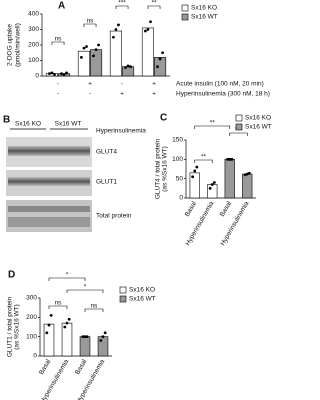  I want to click on significance-label: *, so click(67, 275).